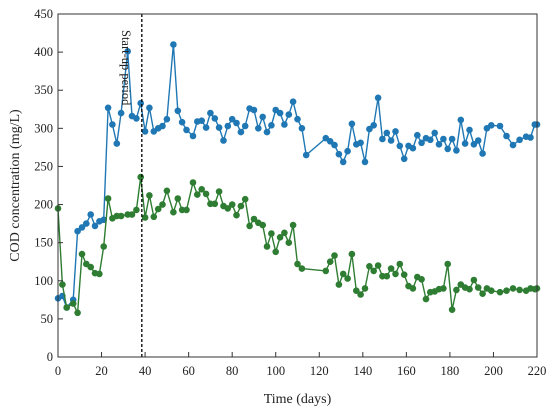  What do you see at coordinates (450, 371) in the screenshot?
I see `x-tick-label: 180` at bounding box center [450, 371].